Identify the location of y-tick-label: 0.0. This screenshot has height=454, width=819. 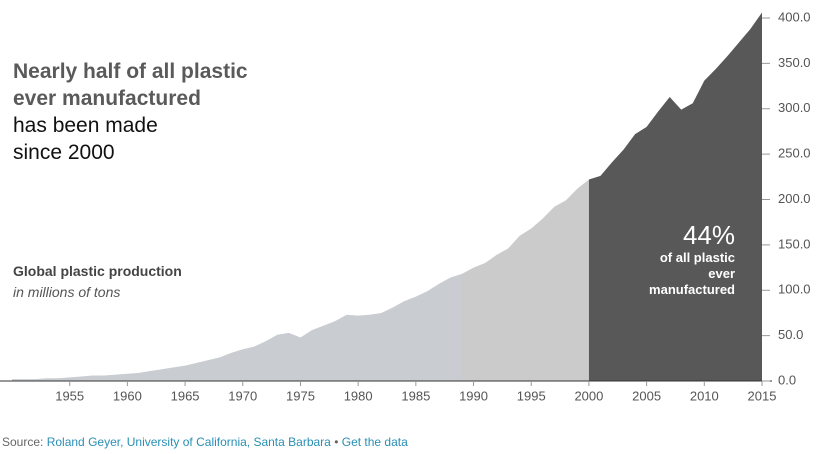
(787, 379).